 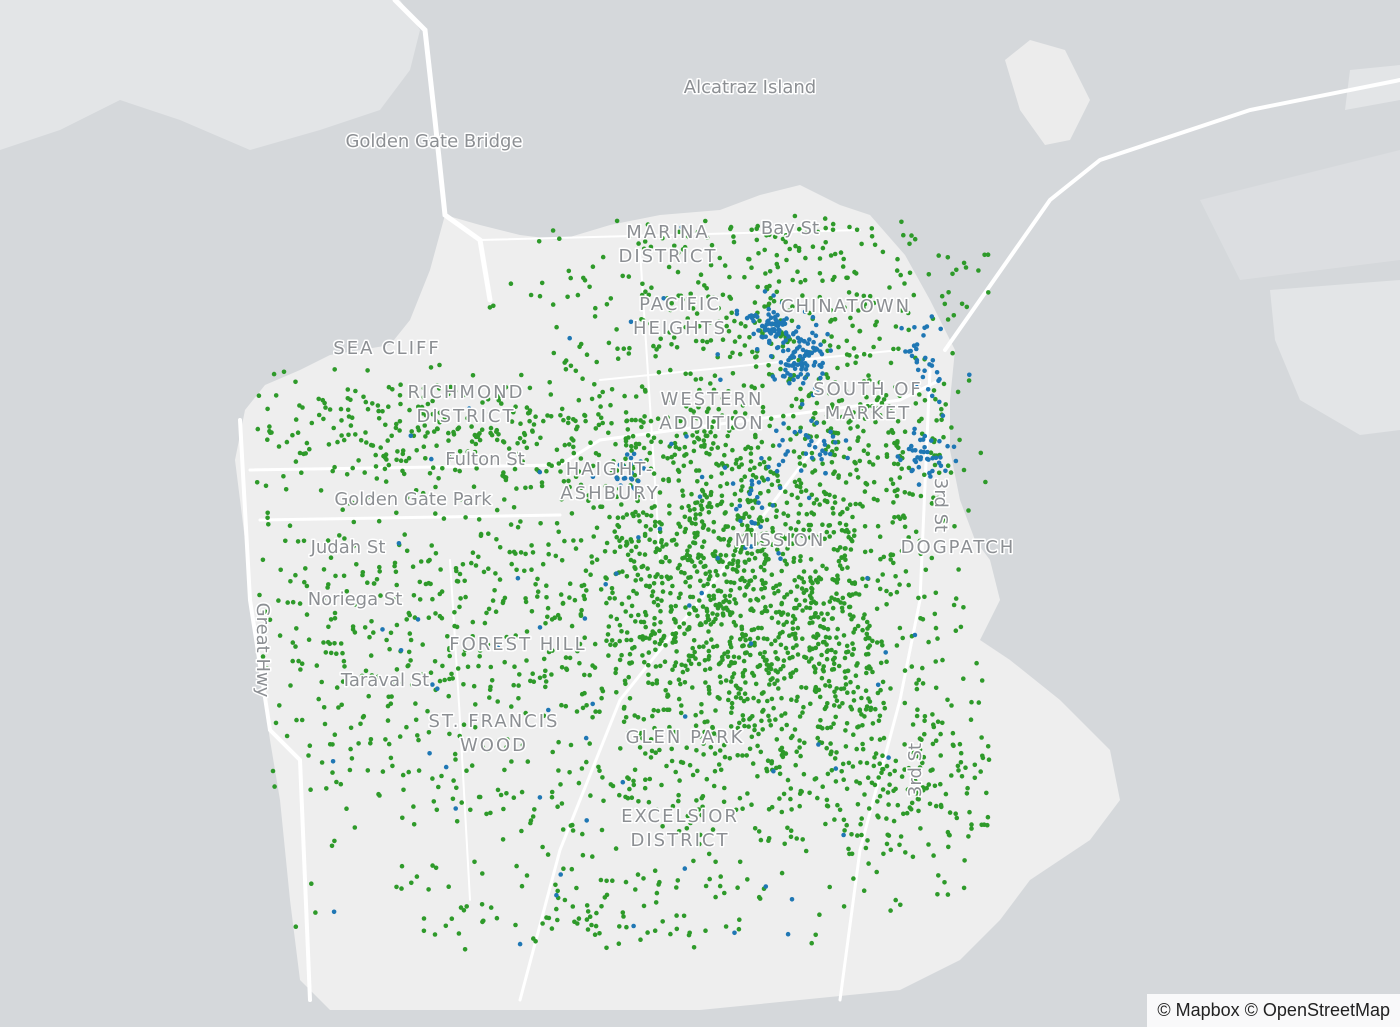 What do you see at coordinates (680, 328) in the screenshot?
I see `map-label: HEIGHTS` at bounding box center [680, 328].